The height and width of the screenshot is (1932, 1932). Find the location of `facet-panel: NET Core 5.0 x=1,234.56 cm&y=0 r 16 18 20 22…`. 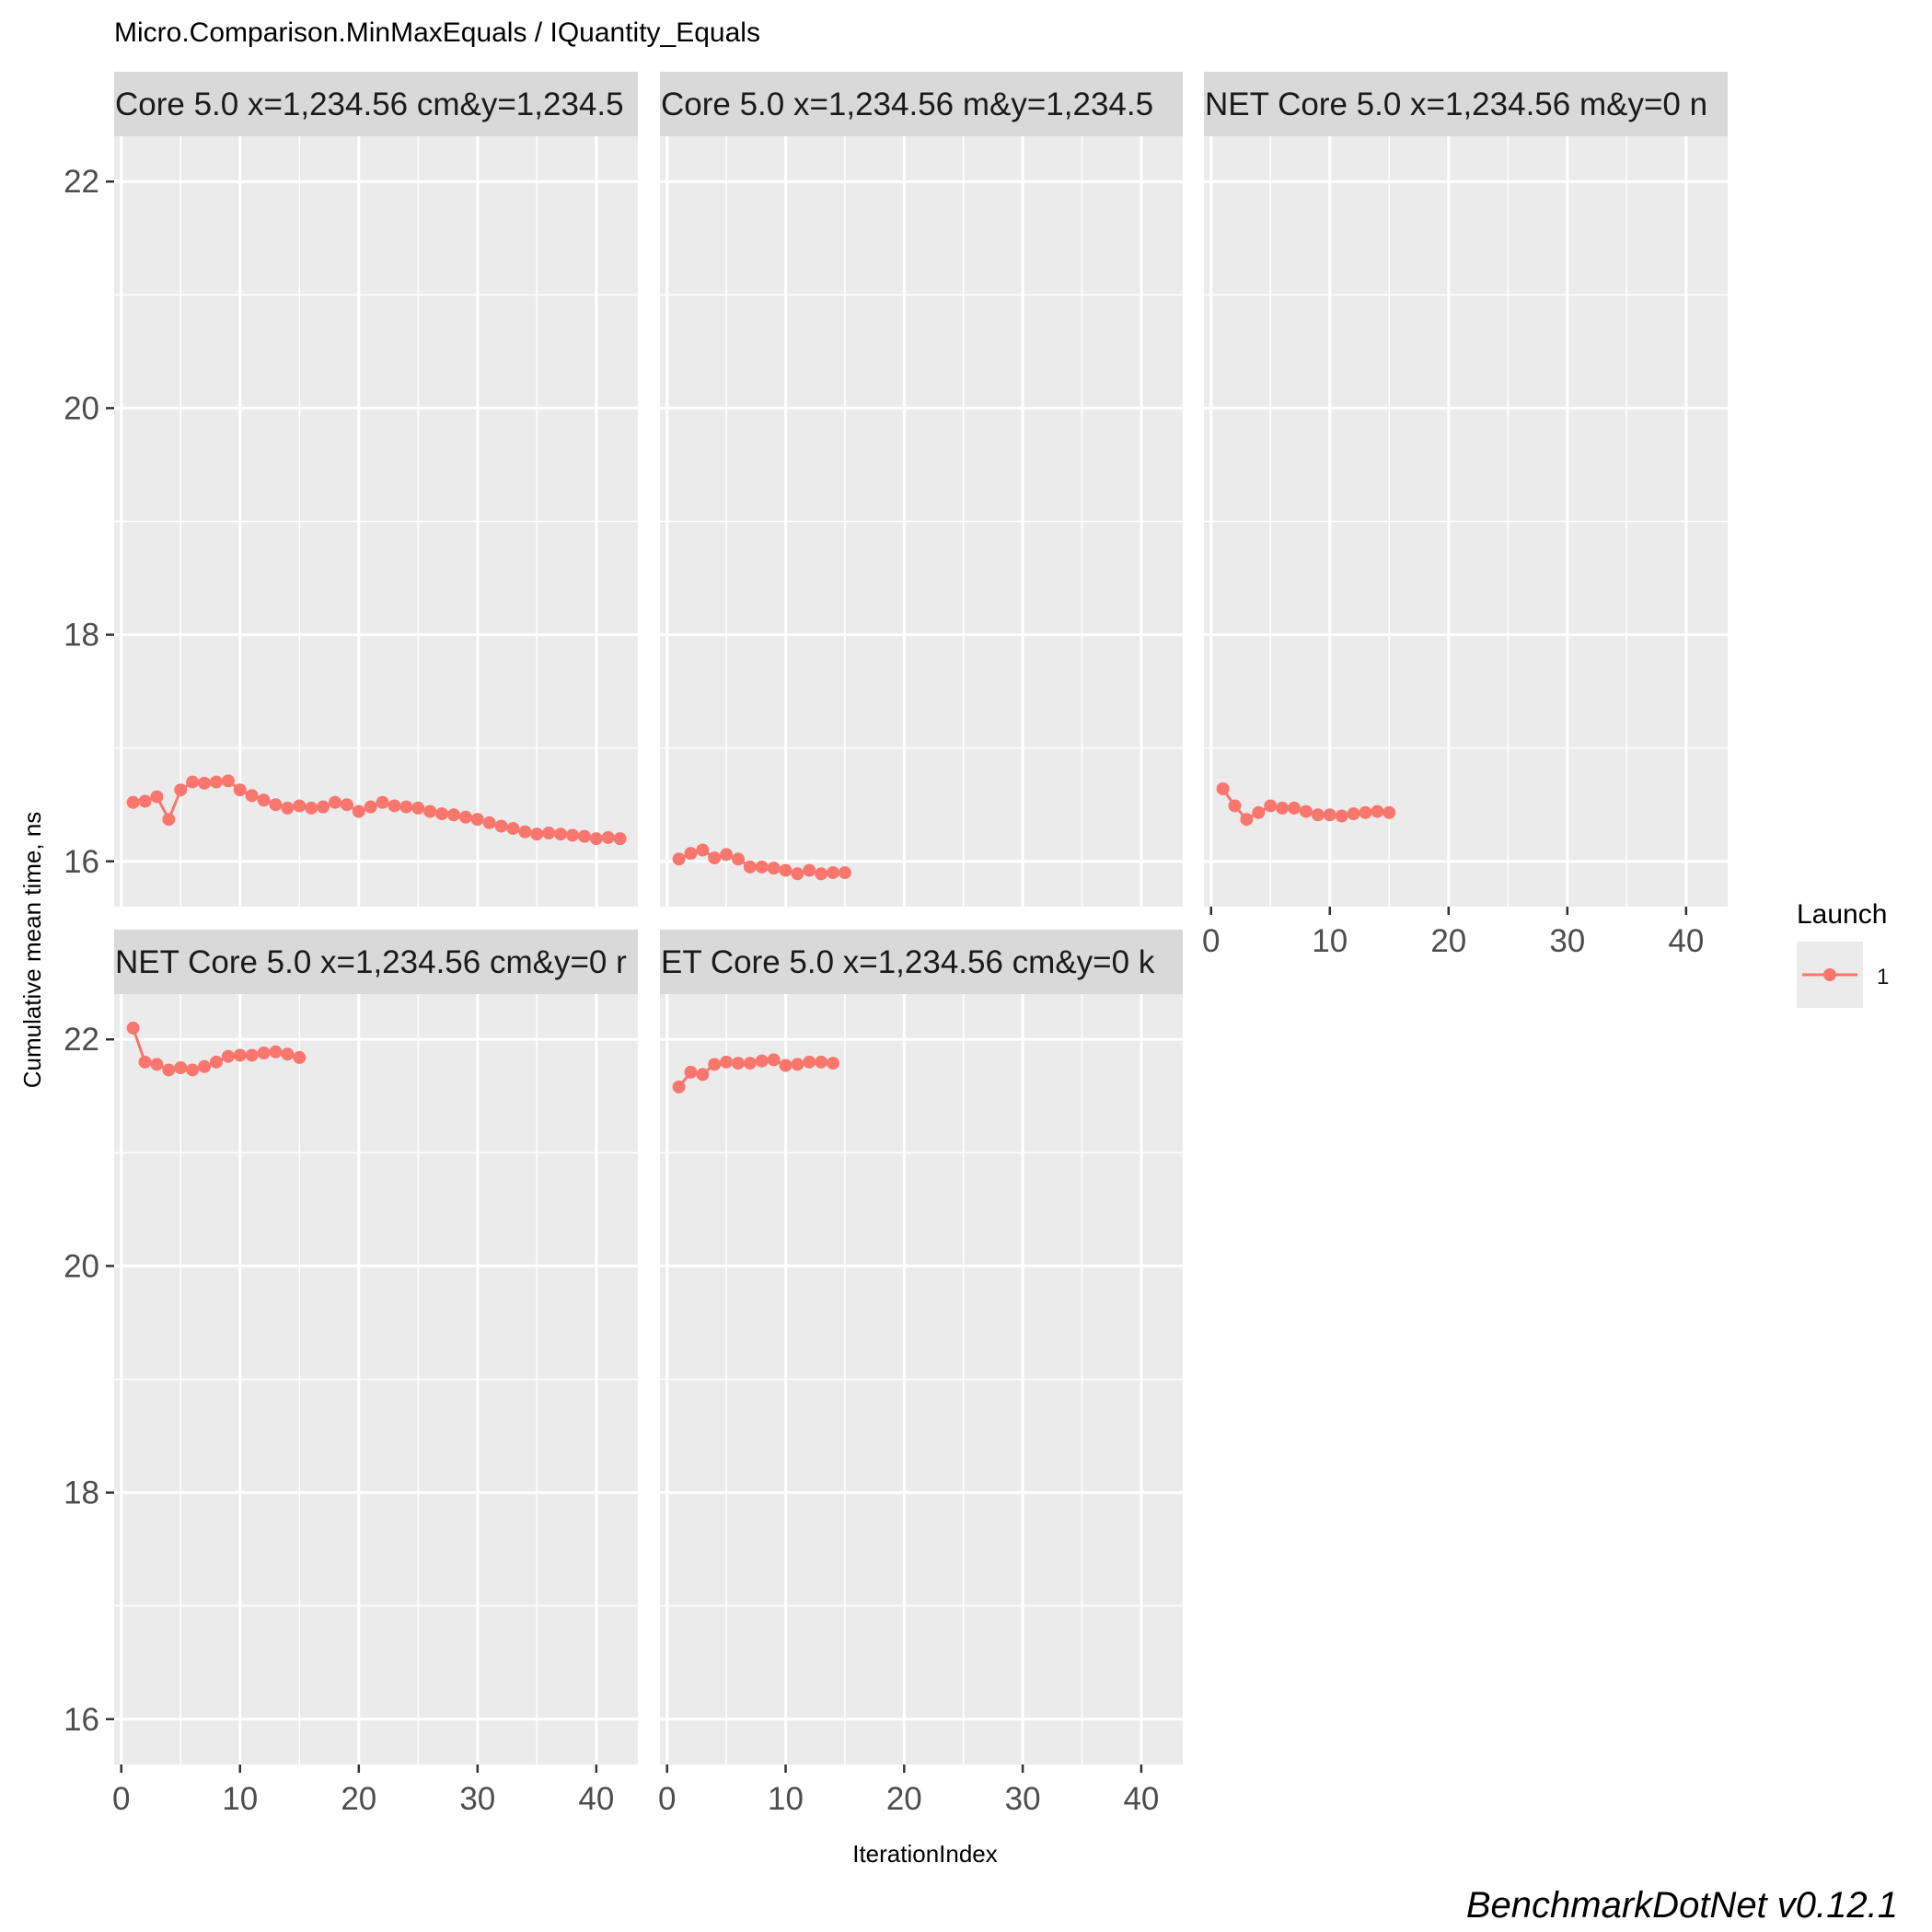

facet-panel: NET Core 5.0 x=1,234.56 cm&y=0 r 16 18 20 22… is located at coordinates (351, 1374).